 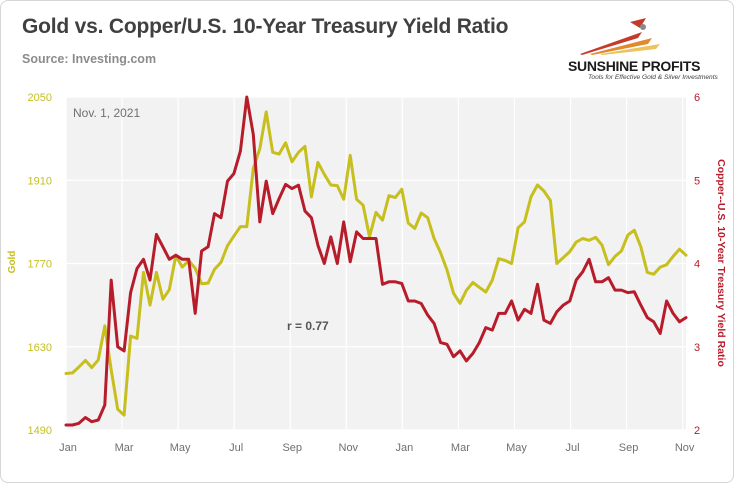 I want to click on date-annotation: Nov. 1, 2021, so click(x=106, y=113).